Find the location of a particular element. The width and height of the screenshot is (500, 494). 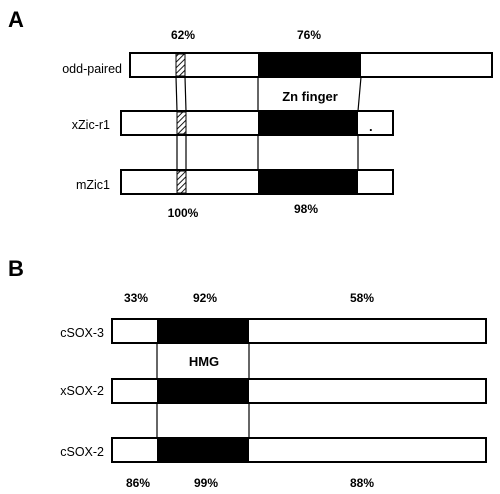

protein-xsox-2: xSOX-2 is located at coordinates (273, 391).